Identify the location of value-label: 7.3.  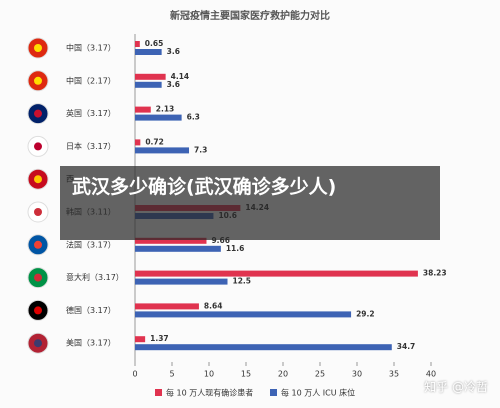
(200, 149).